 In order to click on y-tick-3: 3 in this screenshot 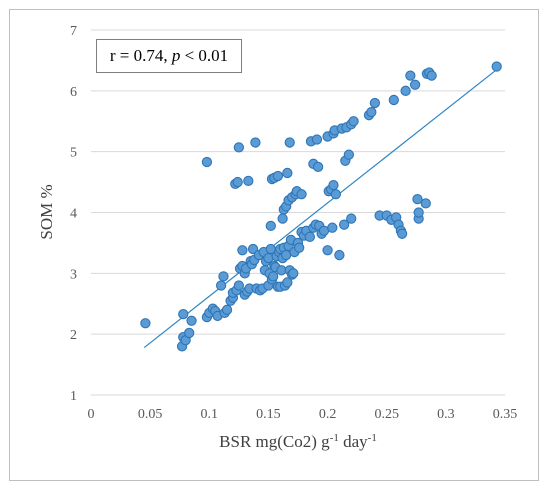, I will do `click(73, 274)`.